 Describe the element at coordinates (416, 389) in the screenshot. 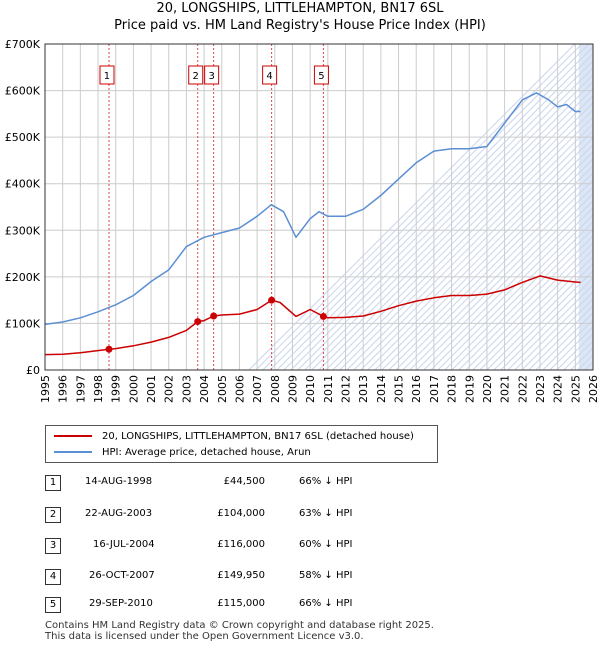

I see `x-tick-label: 2016` at that location.